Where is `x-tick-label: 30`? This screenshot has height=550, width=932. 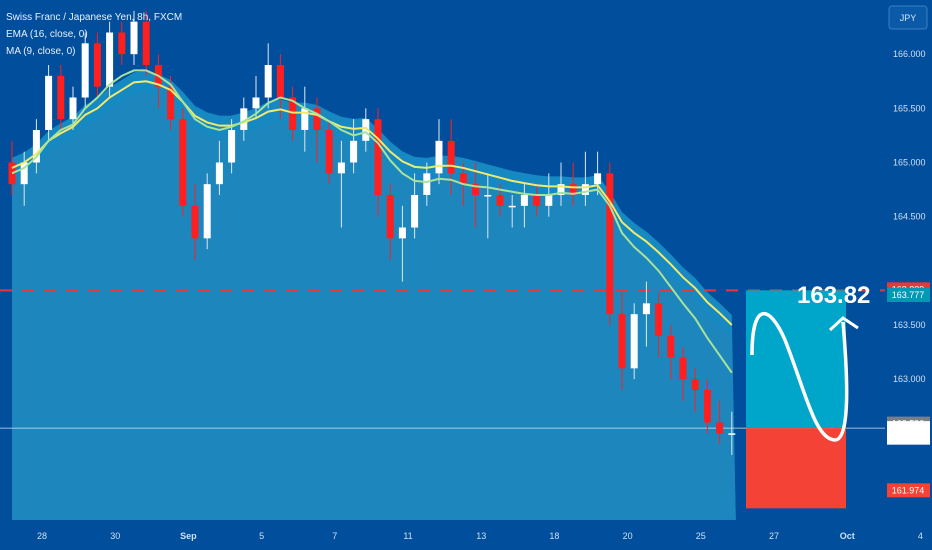
x-tick-label: 30 is located at coordinates (115, 536).